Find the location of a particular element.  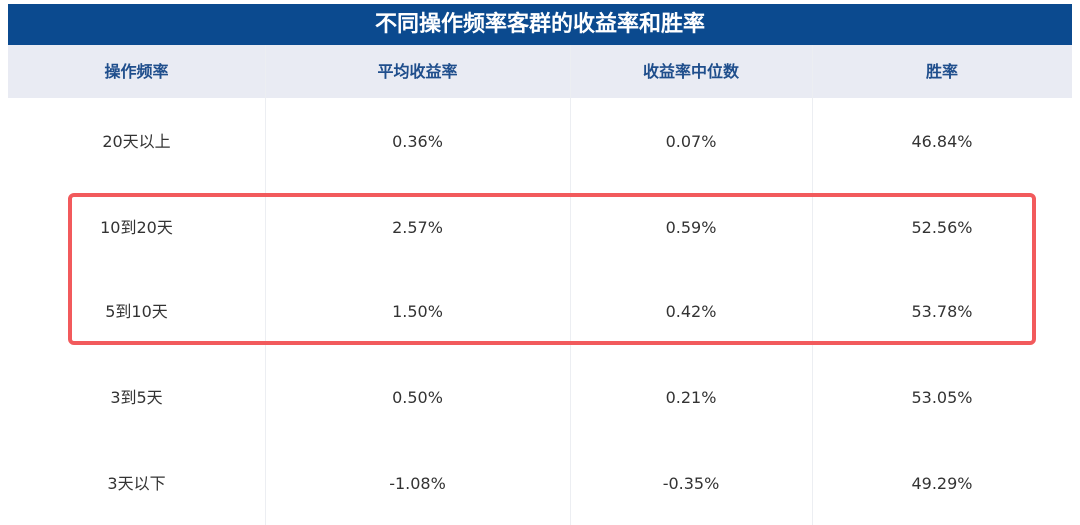

table-cell: 0.59% is located at coordinates (691, 227).